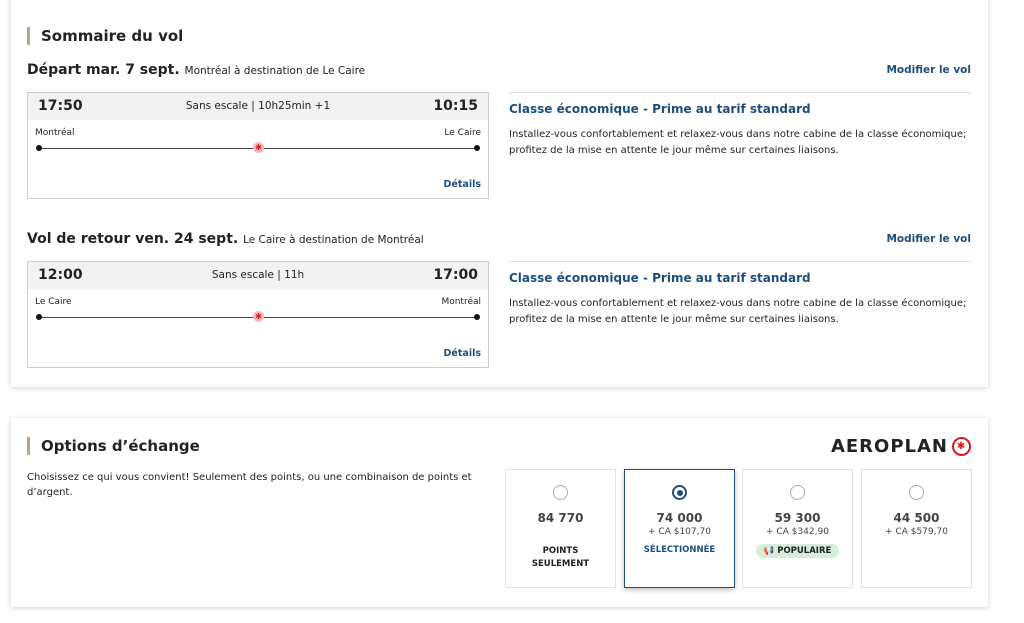 Image resolution: width=1024 pixels, height=623 pixels. I want to click on cash-value: + CA $107,70, so click(679, 532).